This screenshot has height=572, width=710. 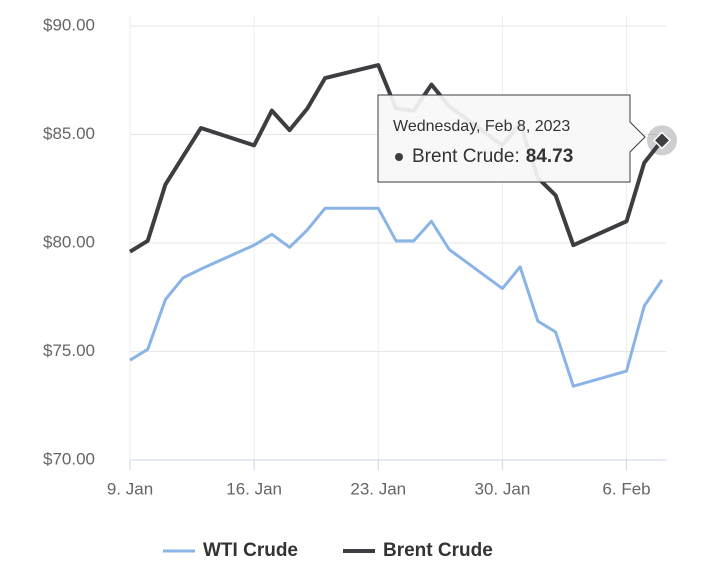 I want to click on tooltip-box, so click(x=511, y=138).